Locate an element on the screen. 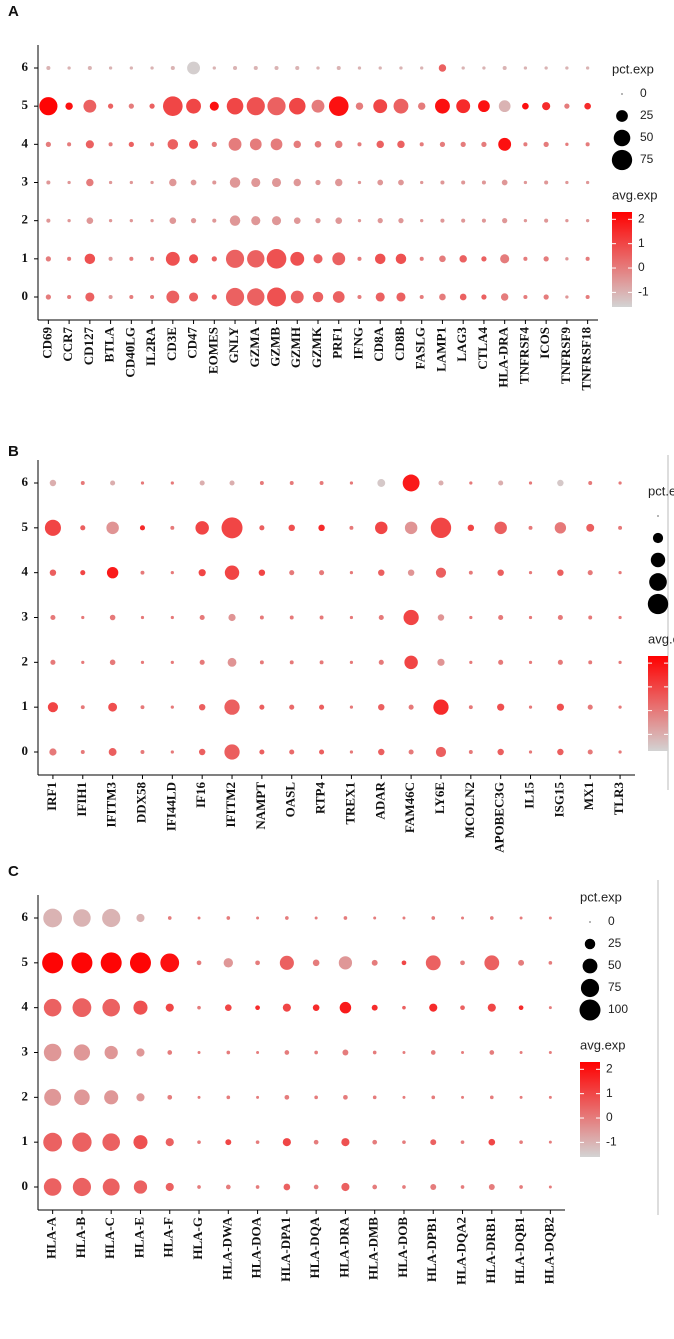  x-tick-label: CD47 is located at coordinates (192, 343).